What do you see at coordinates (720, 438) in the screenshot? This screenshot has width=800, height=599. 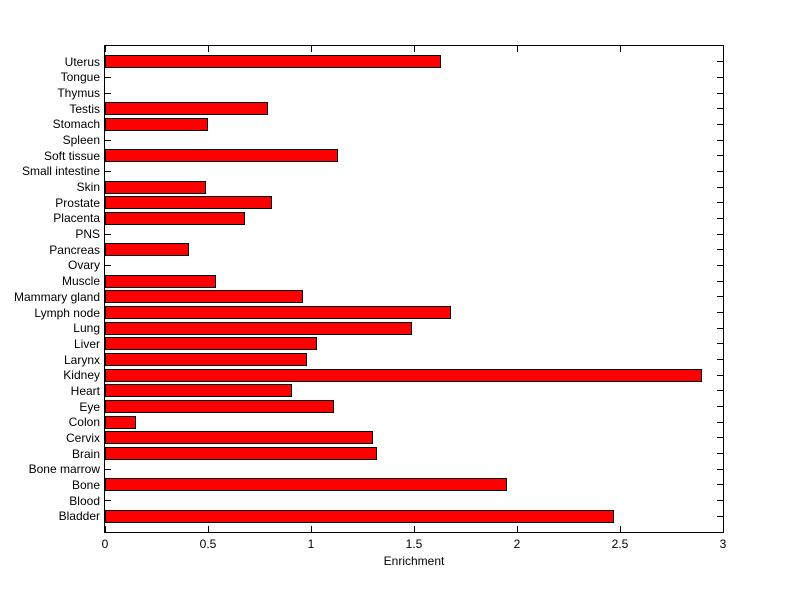 I see `y-tick-right-cervix` at bounding box center [720, 438].